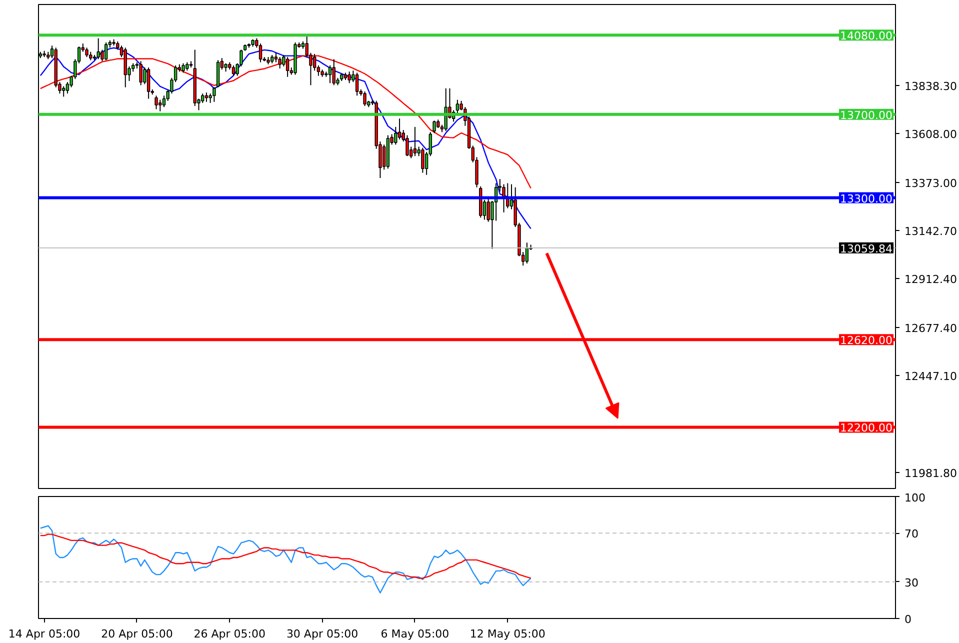 This screenshot has height=643, width=959. What do you see at coordinates (930, 135) in the screenshot?
I see `y-tick-label: 13608.00` at bounding box center [930, 135].